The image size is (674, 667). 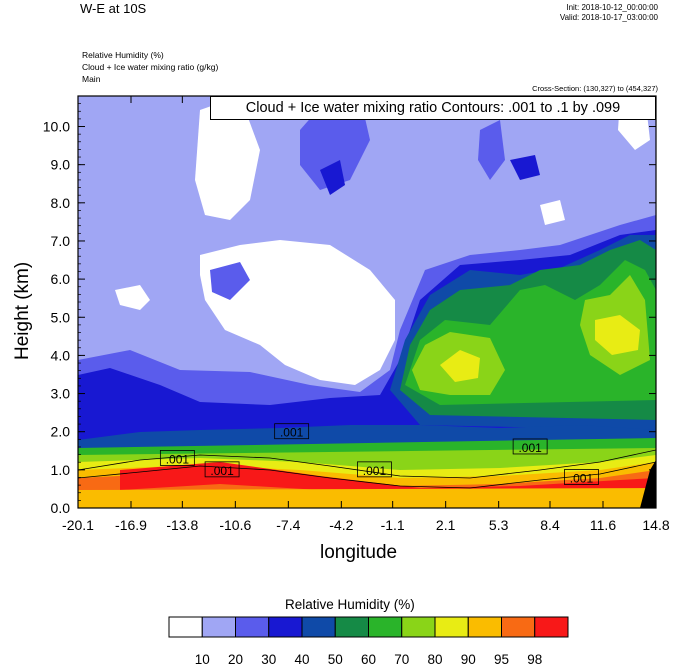 What do you see at coordinates (235, 525) in the screenshot?
I see `x-tick-label: -10.6` at bounding box center [235, 525].